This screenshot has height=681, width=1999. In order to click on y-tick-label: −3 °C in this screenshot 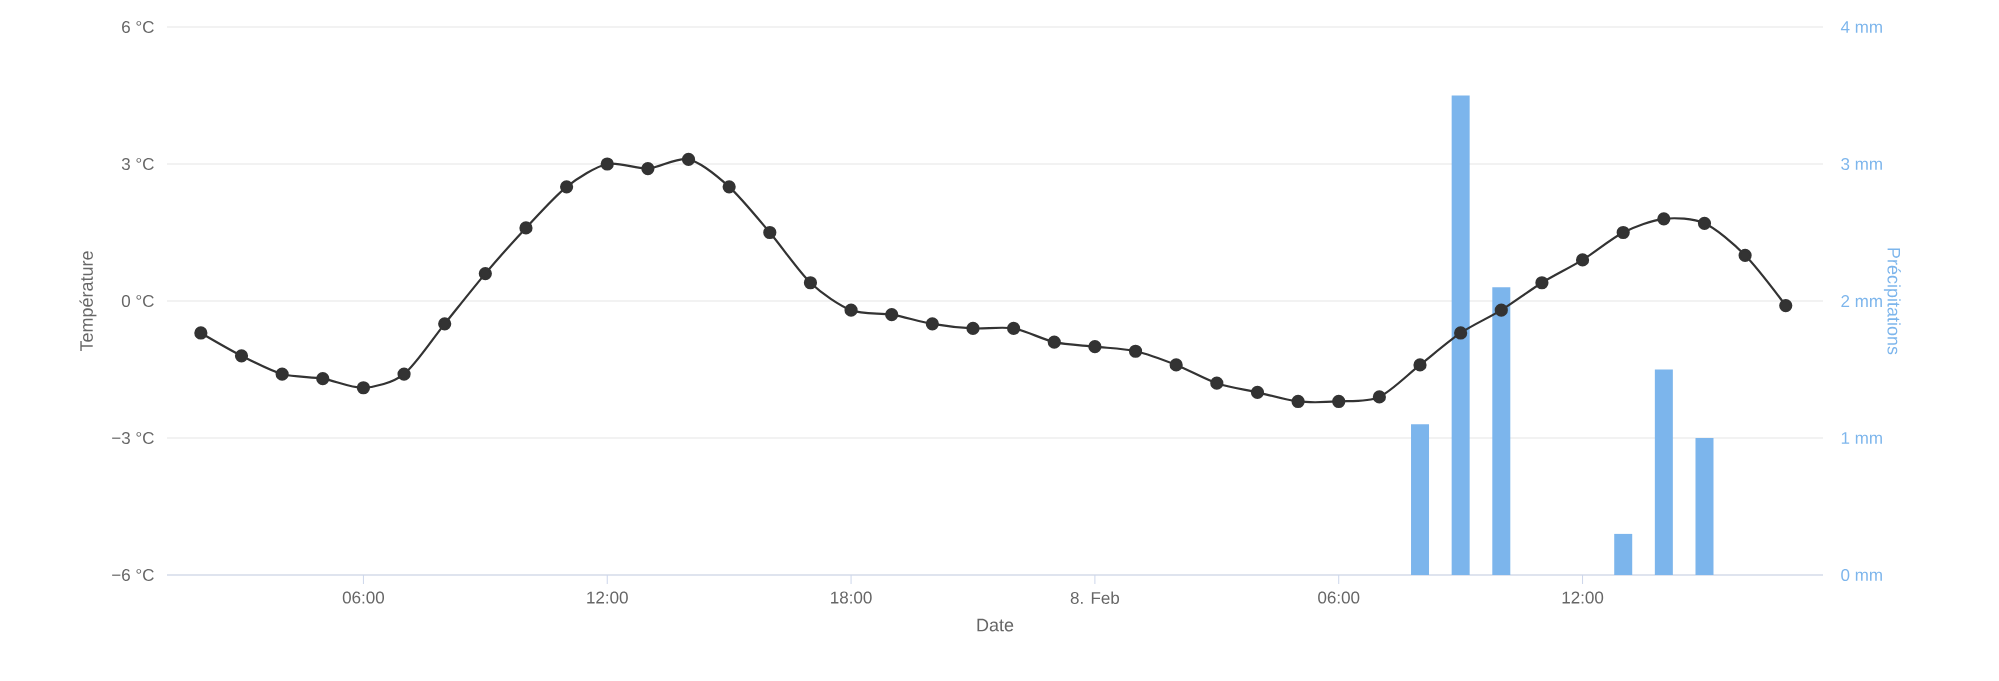, I will do `click(133, 438)`.